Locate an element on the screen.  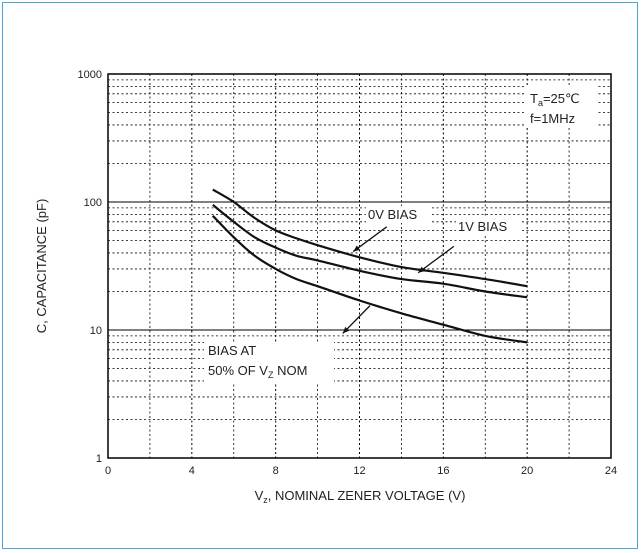
annotation-arrows is located at coordinates (398, 280).